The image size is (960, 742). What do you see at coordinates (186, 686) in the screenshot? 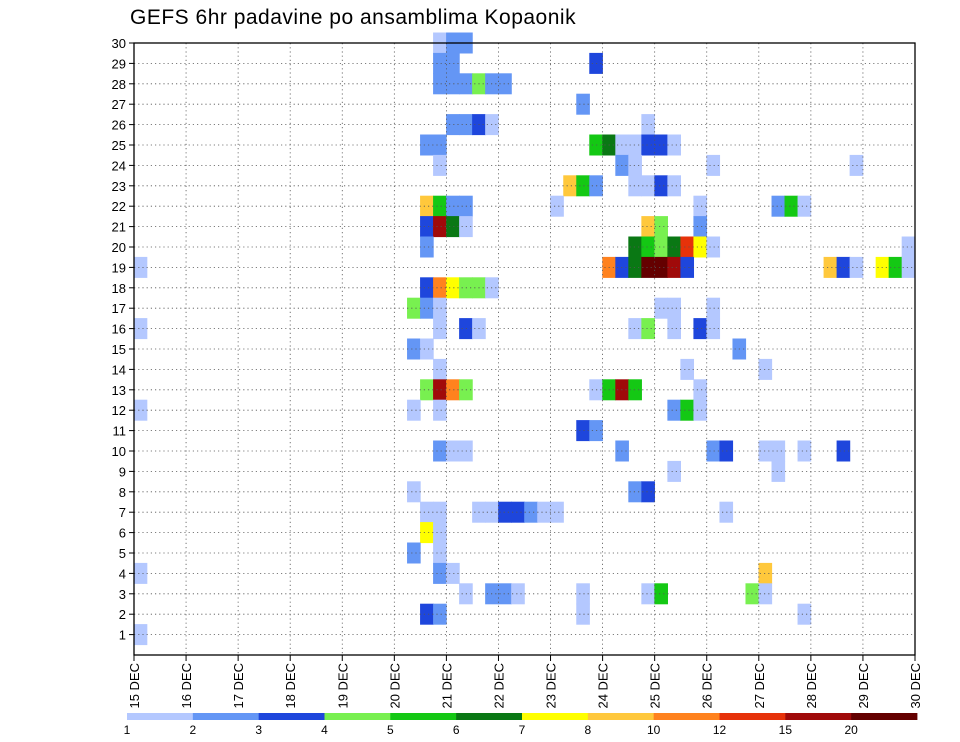
I see `x-tick-label: 16 DEC` at bounding box center [186, 686].